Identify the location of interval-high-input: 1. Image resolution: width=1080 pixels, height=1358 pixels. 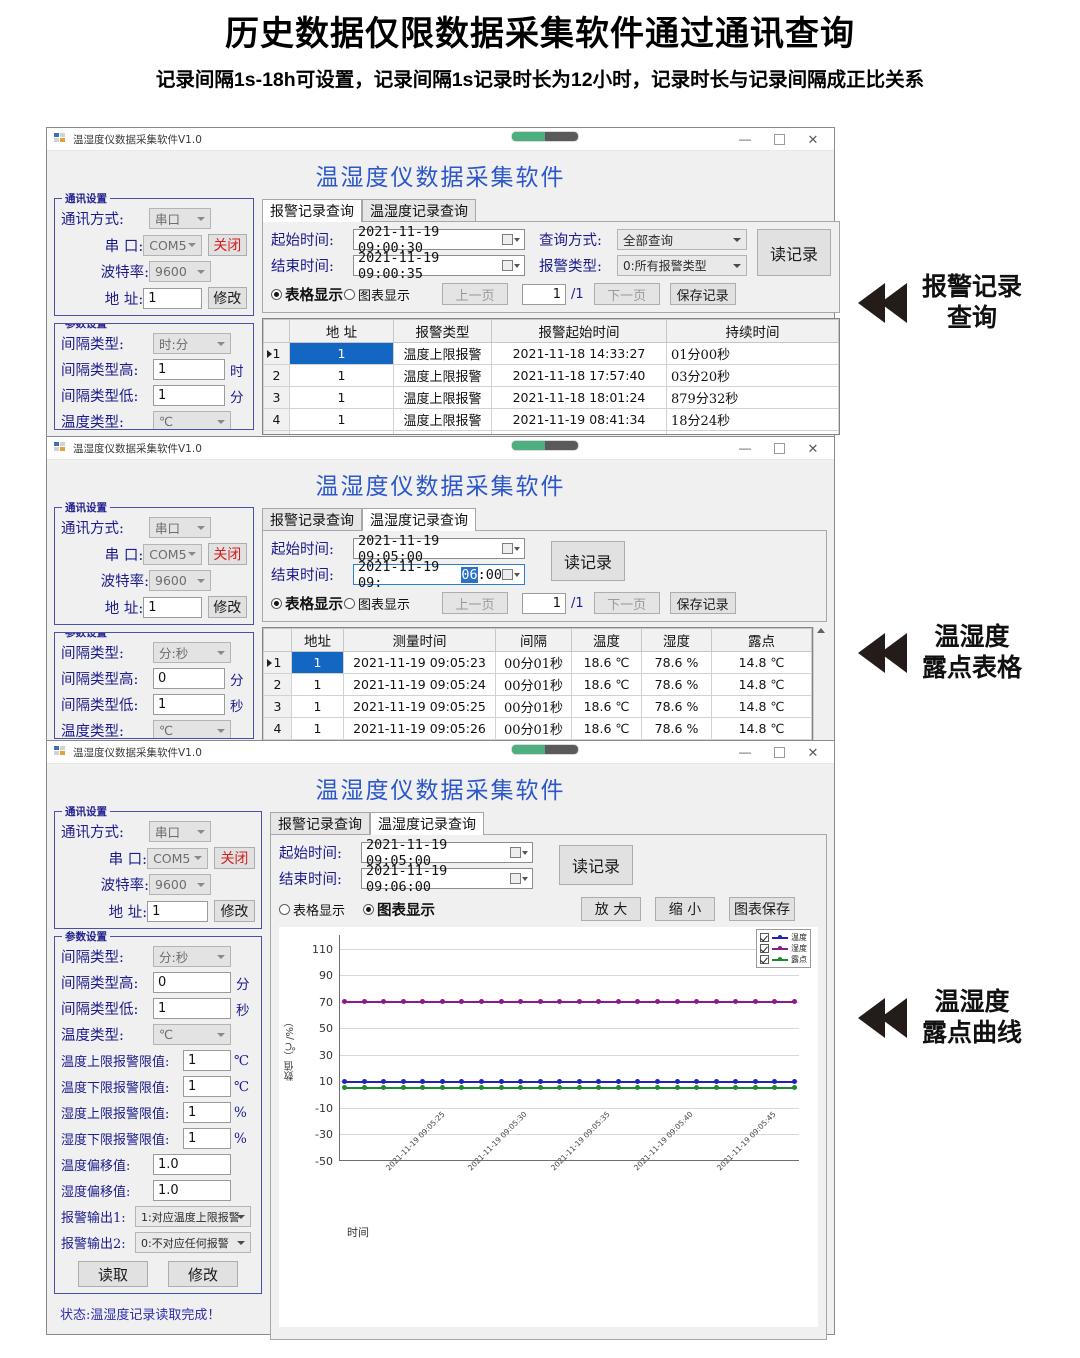
(189, 369).